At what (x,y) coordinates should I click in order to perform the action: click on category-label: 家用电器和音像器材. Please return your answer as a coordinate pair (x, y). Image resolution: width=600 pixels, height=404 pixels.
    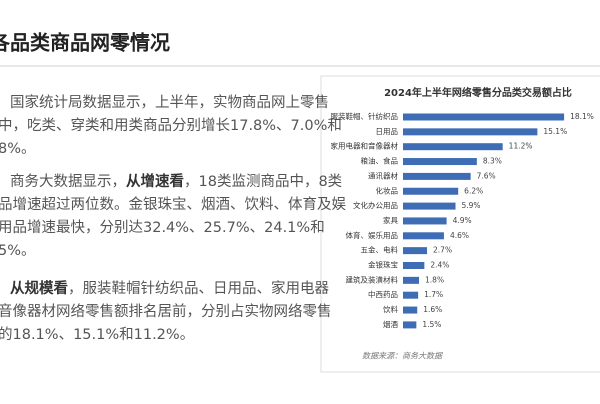
    Looking at the image, I should click on (365, 146).